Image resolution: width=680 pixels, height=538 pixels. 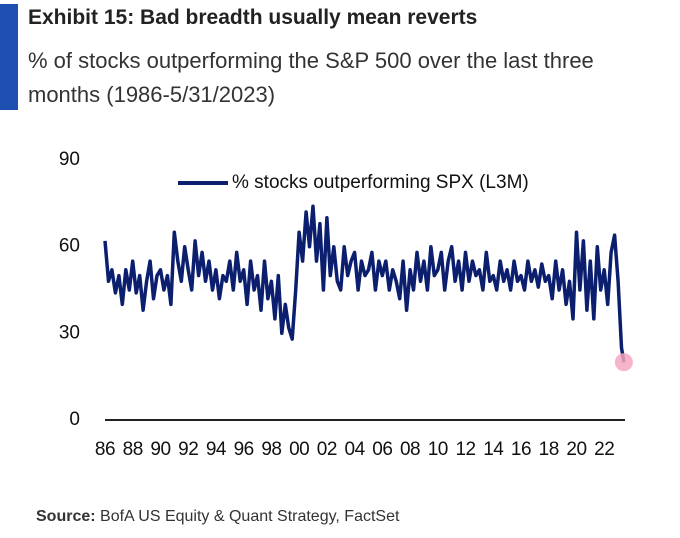 What do you see at coordinates (66, 516) in the screenshot?
I see `source-label: Source:` at bounding box center [66, 516].